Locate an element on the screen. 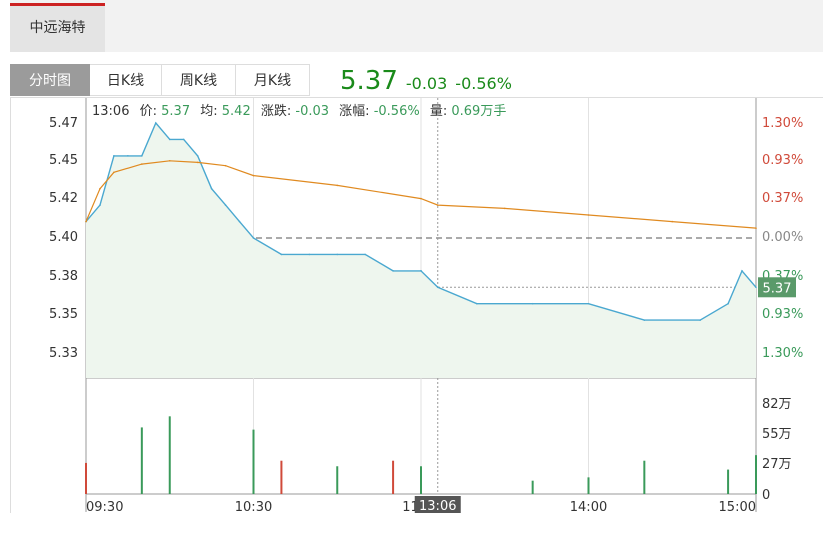  pct-tick-label: 0.37% is located at coordinates (782, 198).